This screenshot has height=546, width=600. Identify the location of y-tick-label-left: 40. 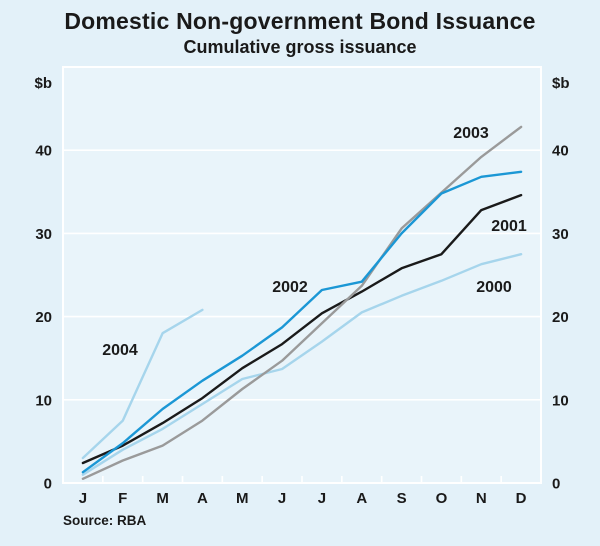
(43, 151).